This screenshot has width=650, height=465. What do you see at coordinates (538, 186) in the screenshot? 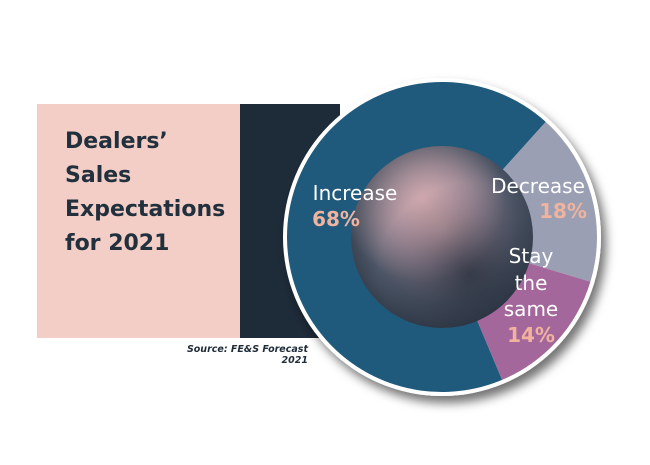
I see `label-decrease: Decrease` at bounding box center [538, 186].